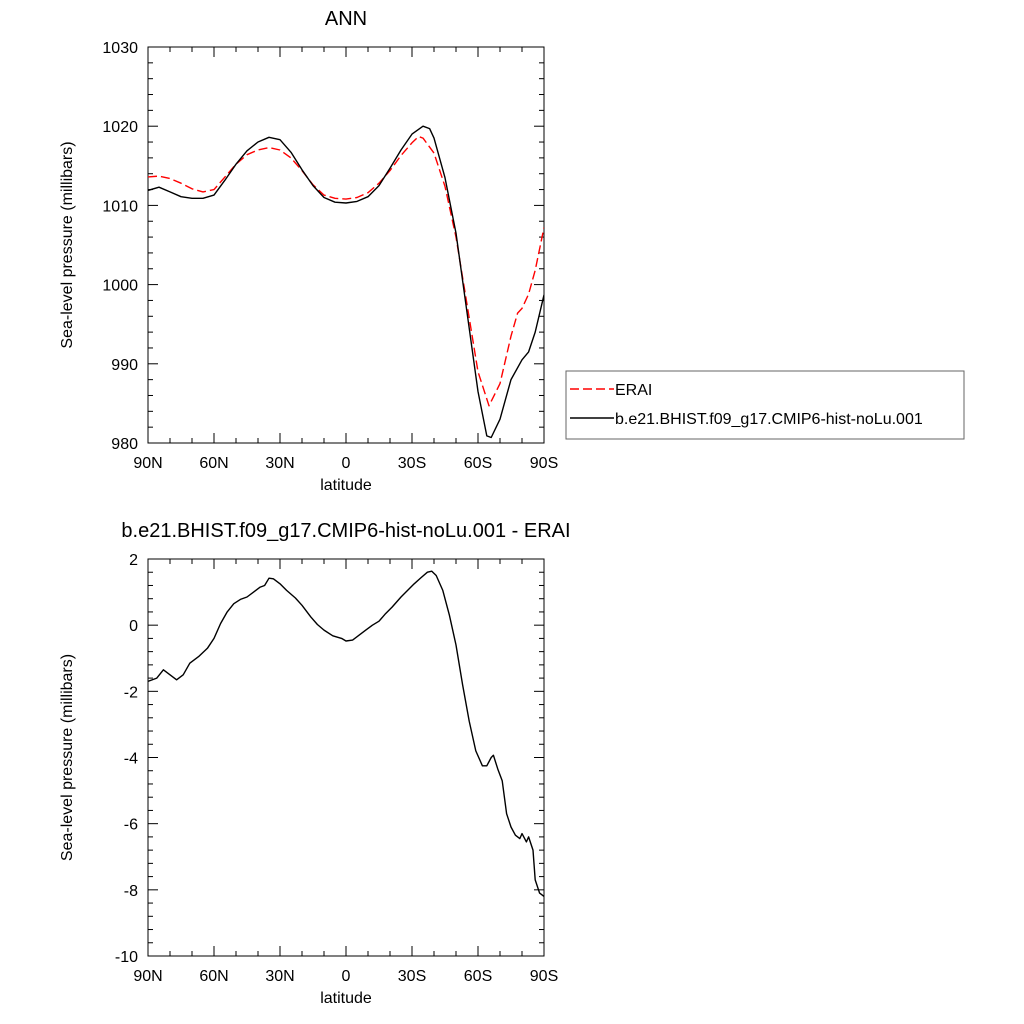 This screenshot has width=1024, height=1024. I want to click on y-tick-label: -8, so click(131, 891).